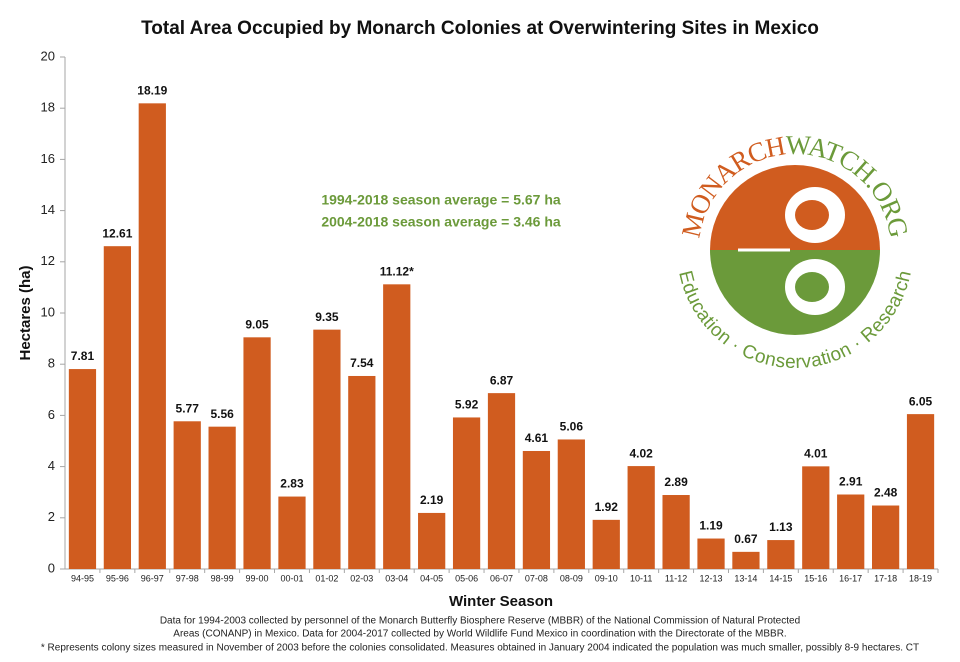 The image size is (960, 662). I want to click on value-label: 5.77, so click(188, 408).